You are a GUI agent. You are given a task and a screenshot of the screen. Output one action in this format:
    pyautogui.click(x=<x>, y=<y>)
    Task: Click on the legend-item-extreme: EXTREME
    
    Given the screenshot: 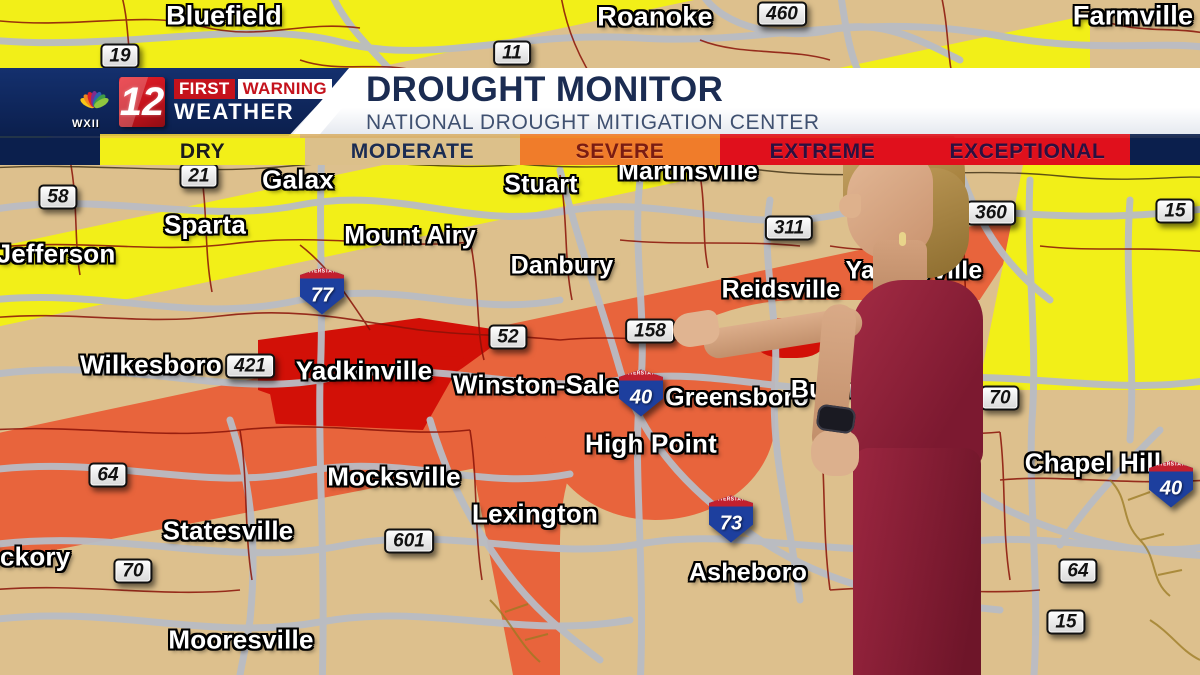 What is the action you would take?
    pyautogui.click(x=822, y=151)
    